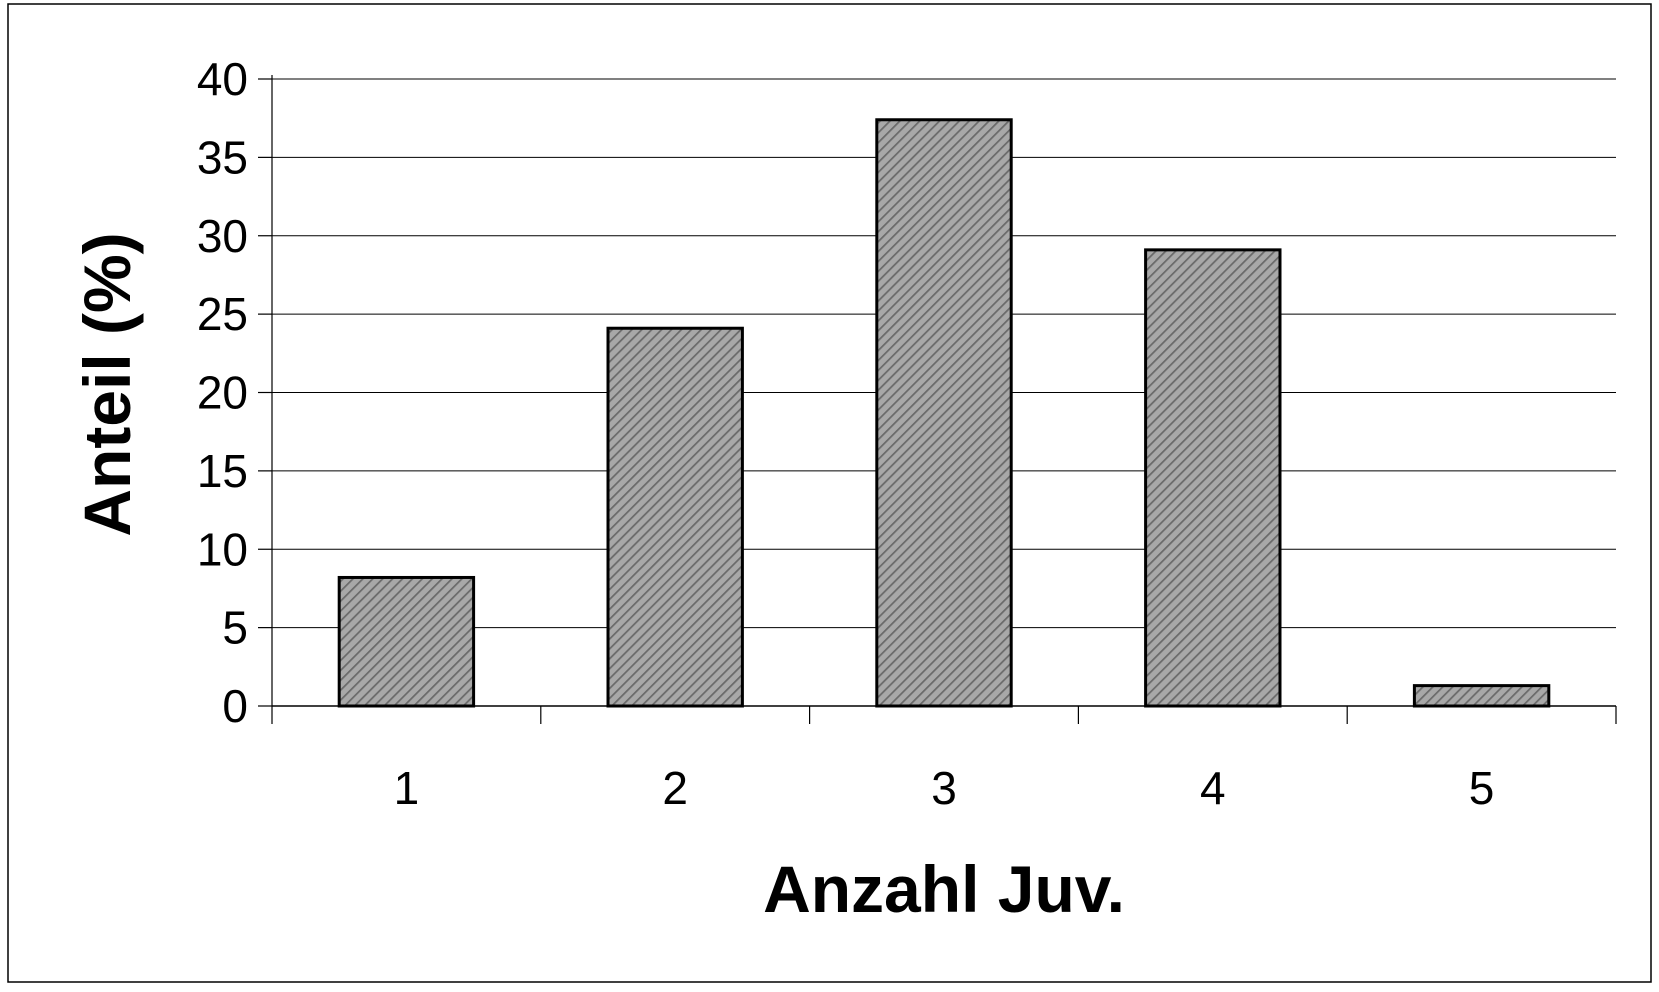 The image size is (1659, 992). I want to click on y-tick-label: 20, so click(222, 393).